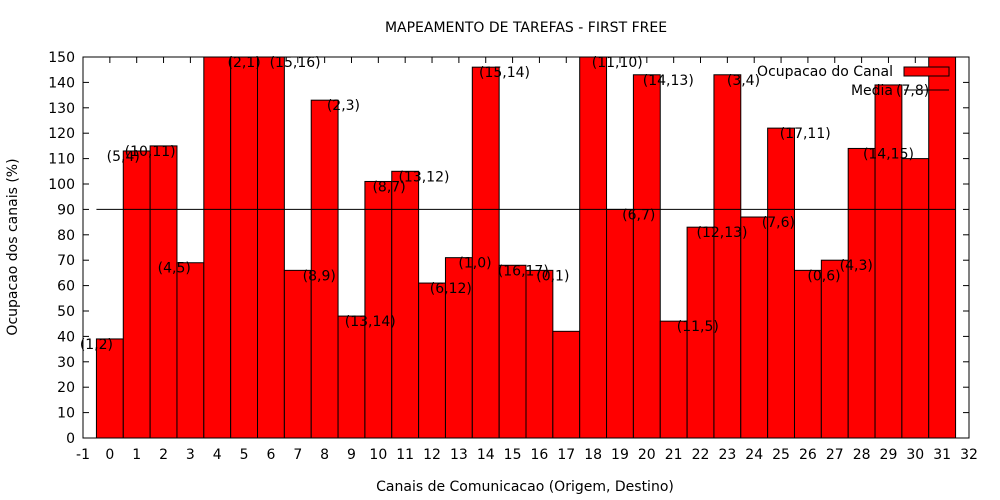  I want to click on x-axis-label: Canais de Comunicacao (Origem, Destino), so click(525, 487).